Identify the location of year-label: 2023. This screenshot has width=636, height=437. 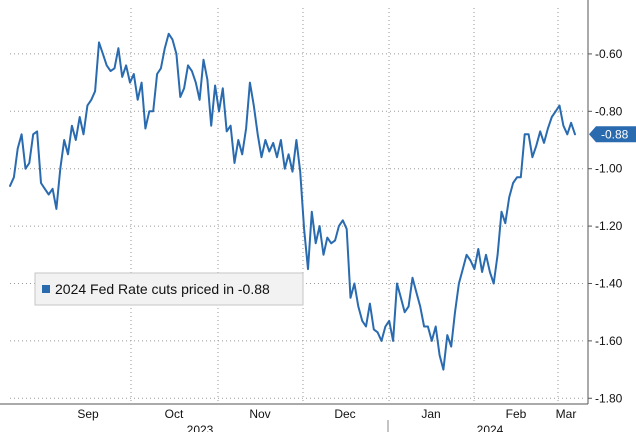
(200, 427).